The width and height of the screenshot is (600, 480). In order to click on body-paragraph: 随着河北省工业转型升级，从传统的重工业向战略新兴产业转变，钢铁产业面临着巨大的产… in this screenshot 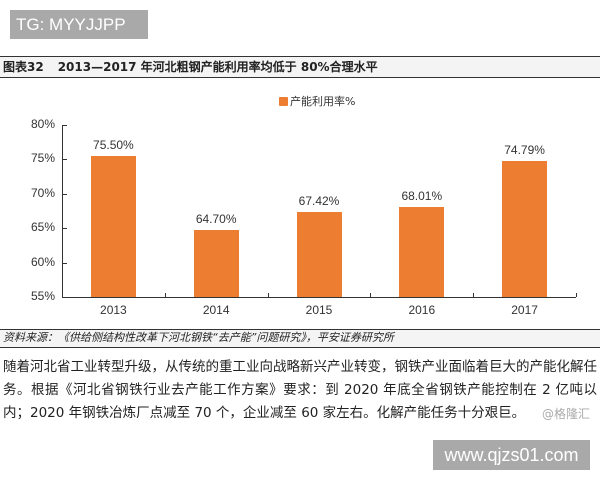, I will do `click(300, 390)`.